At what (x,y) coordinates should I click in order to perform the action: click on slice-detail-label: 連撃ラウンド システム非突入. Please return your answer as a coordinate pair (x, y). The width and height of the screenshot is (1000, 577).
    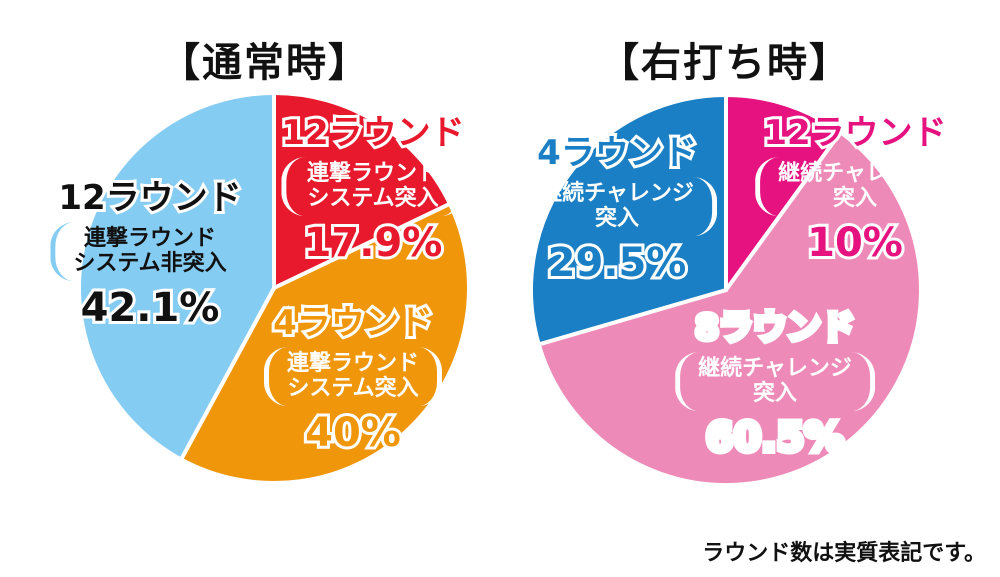
    Looking at the image, I should click on (150, 251).